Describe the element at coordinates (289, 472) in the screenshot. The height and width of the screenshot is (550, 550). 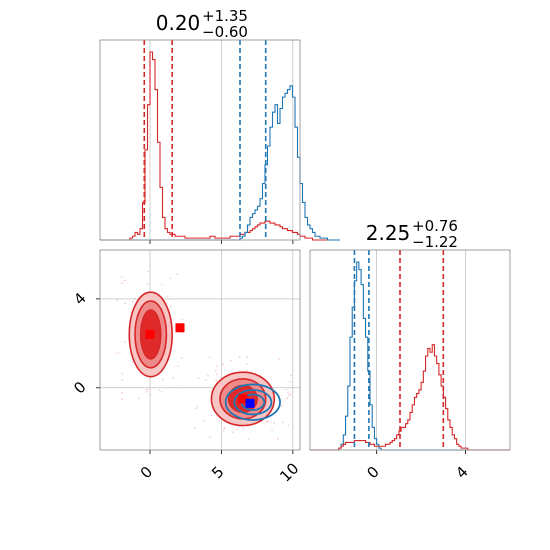
I see `x-tick-label: 10` at that location.